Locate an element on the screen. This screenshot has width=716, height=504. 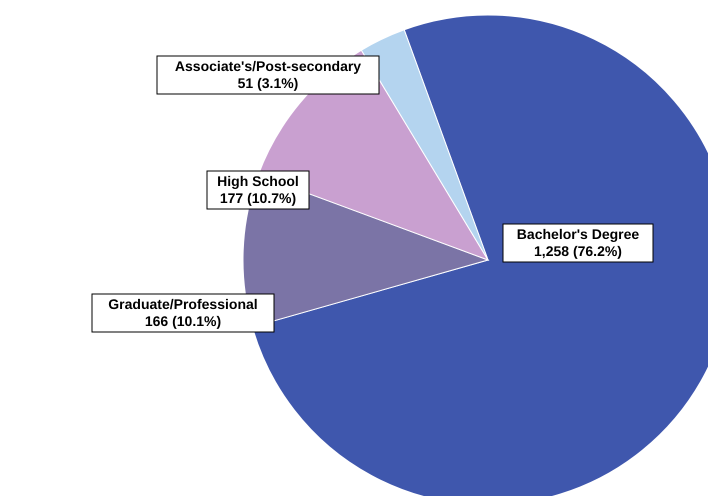
slice-label: High School is located at coordinates (258, 181).